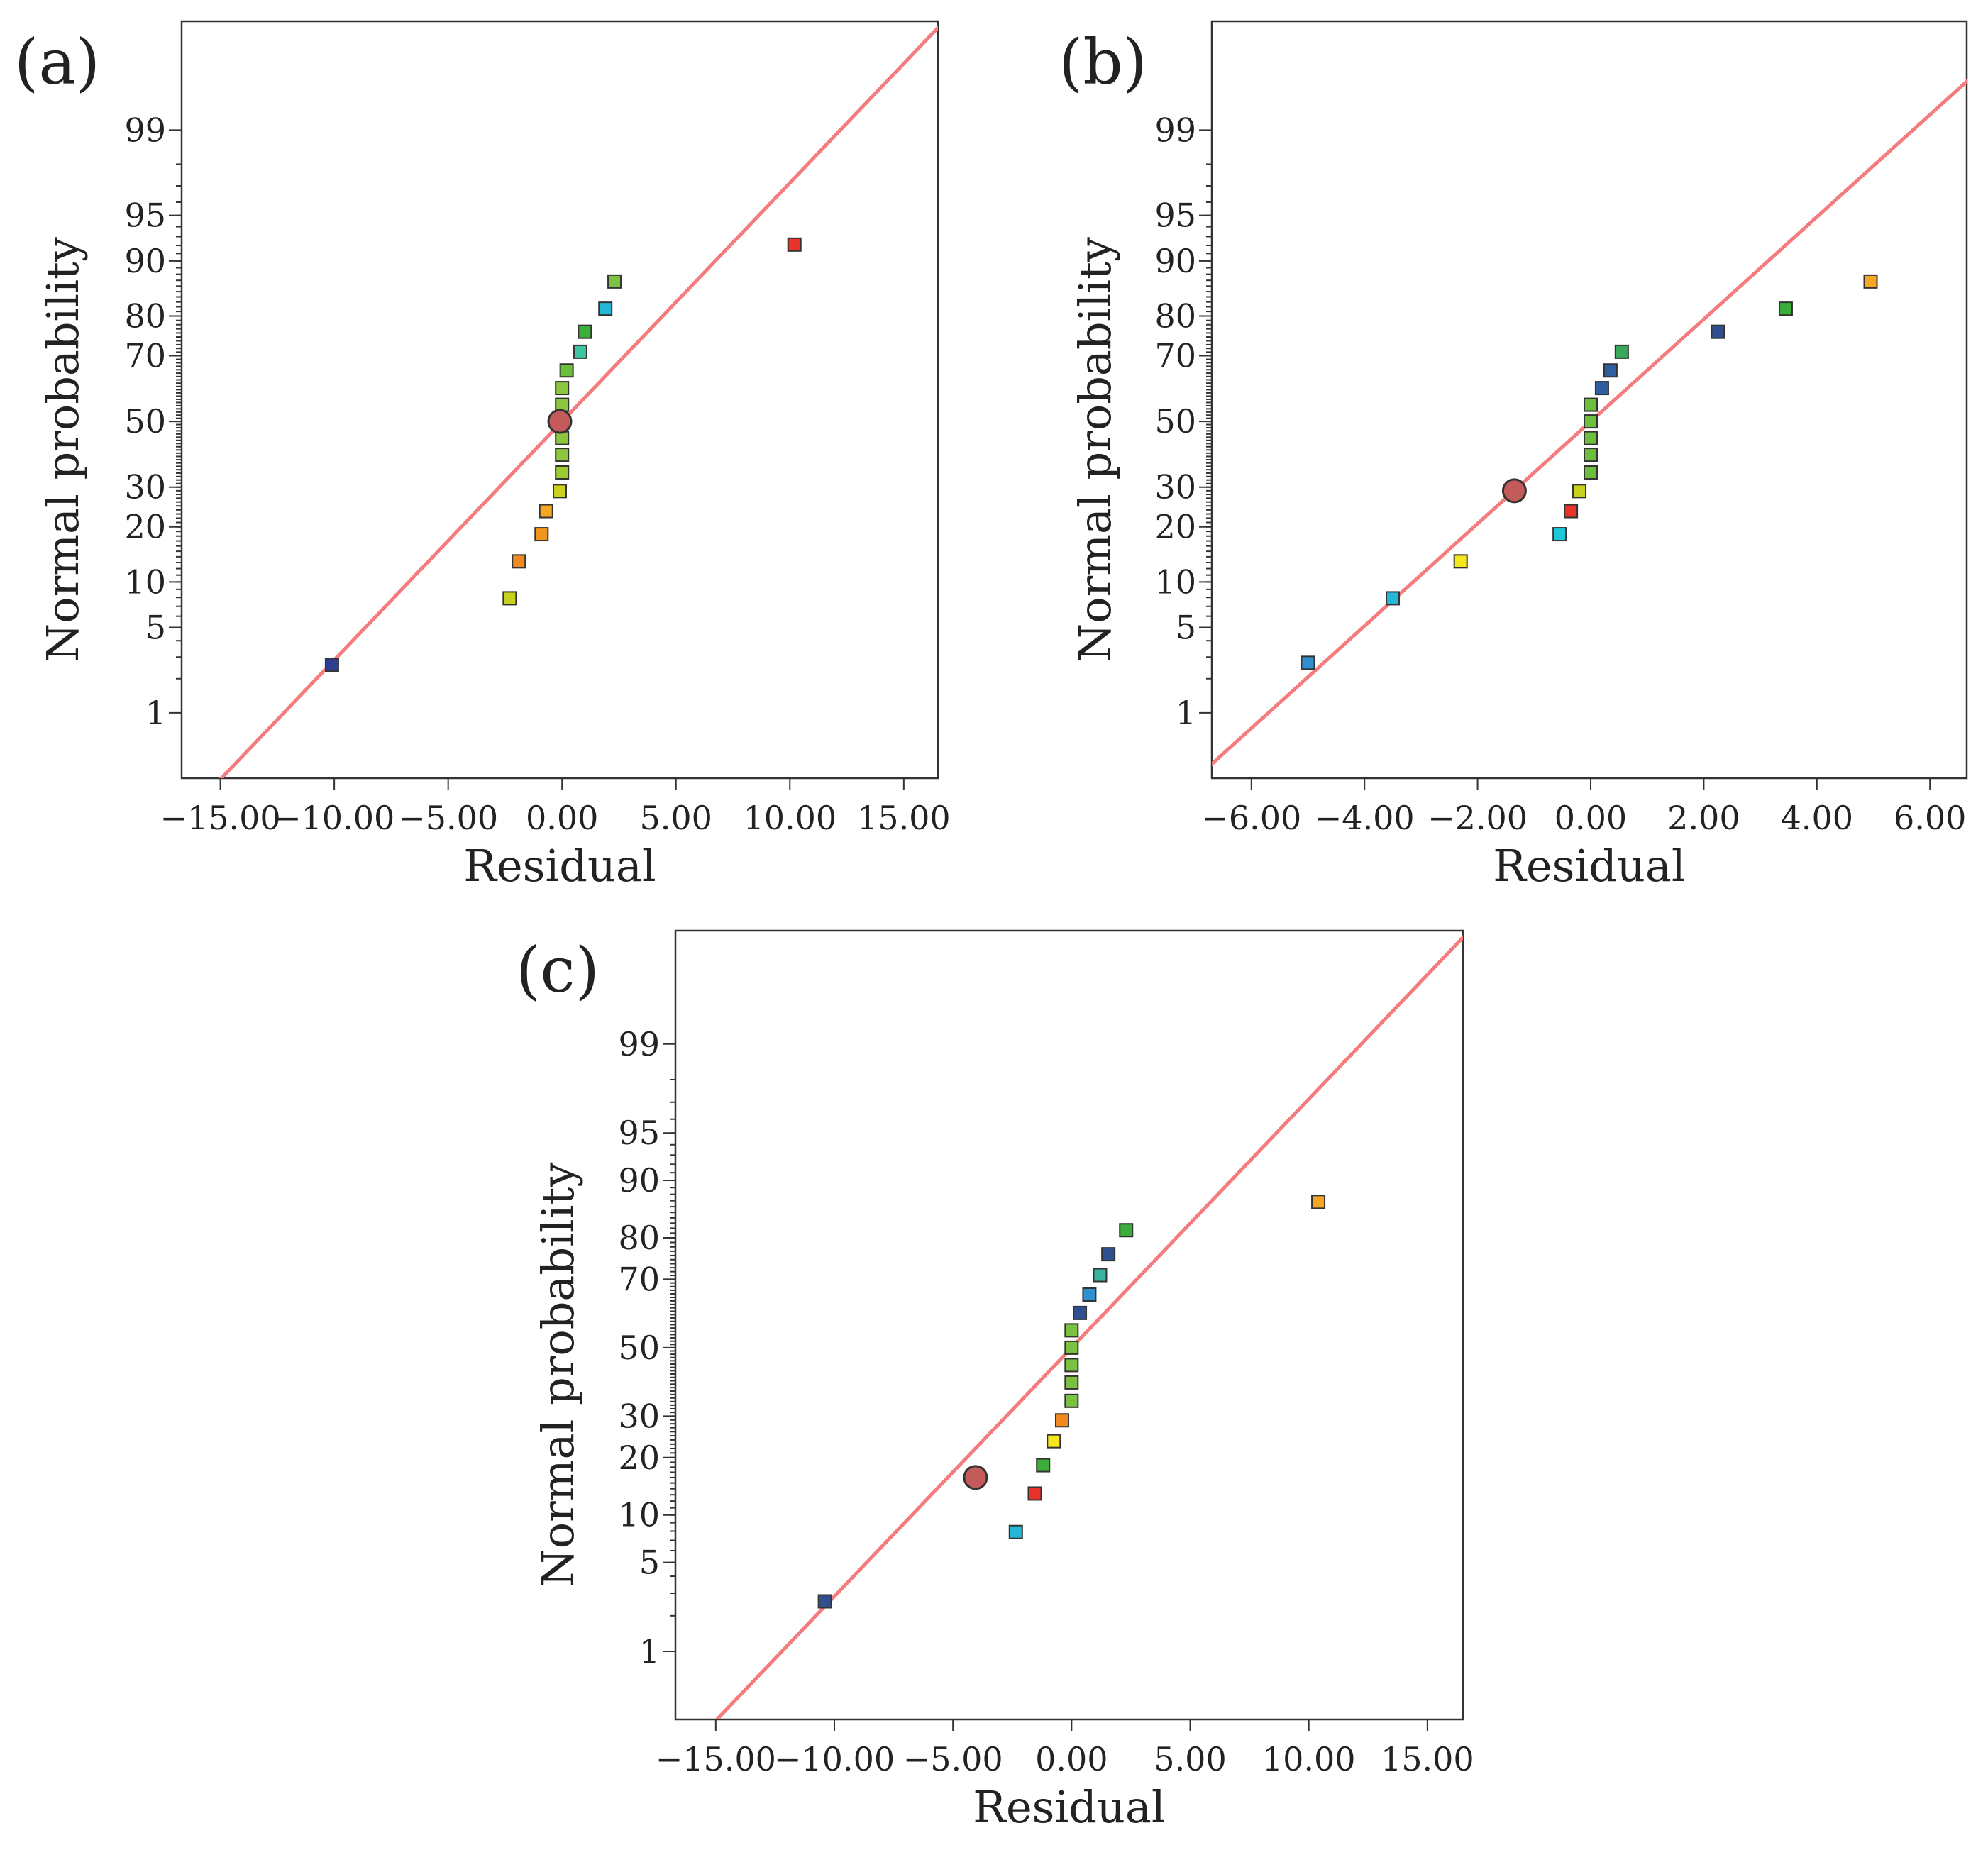 The image size is (1988, 1850). I want to click on y-tick-label-b: 70, so click(1175, 356).